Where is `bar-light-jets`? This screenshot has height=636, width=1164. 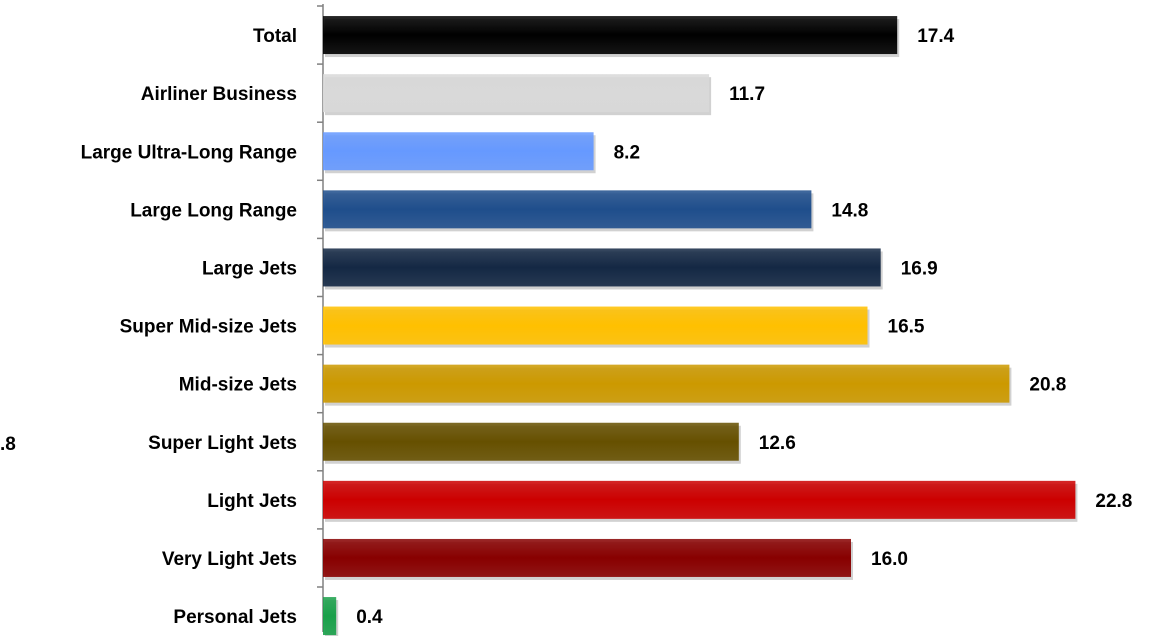 bar-light-jets is located at coordinates (699, 499).